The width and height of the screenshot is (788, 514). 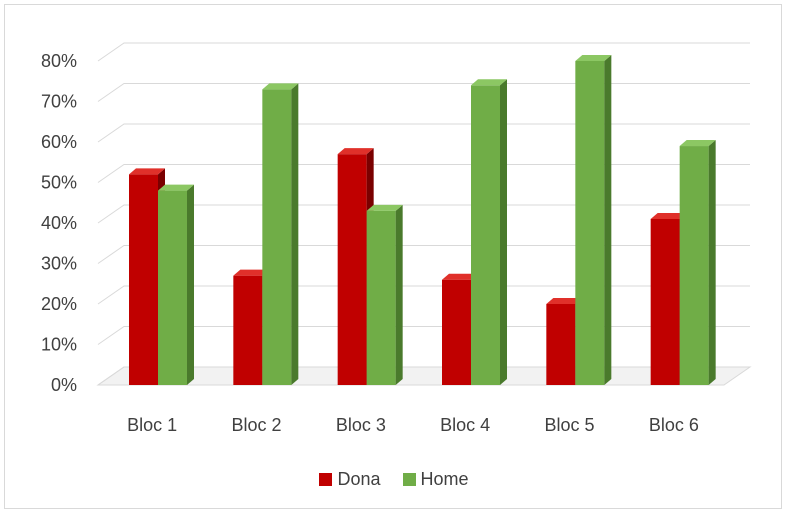 I want to click on x-tick-label: Bloc 2, so click(x=256, y=425).